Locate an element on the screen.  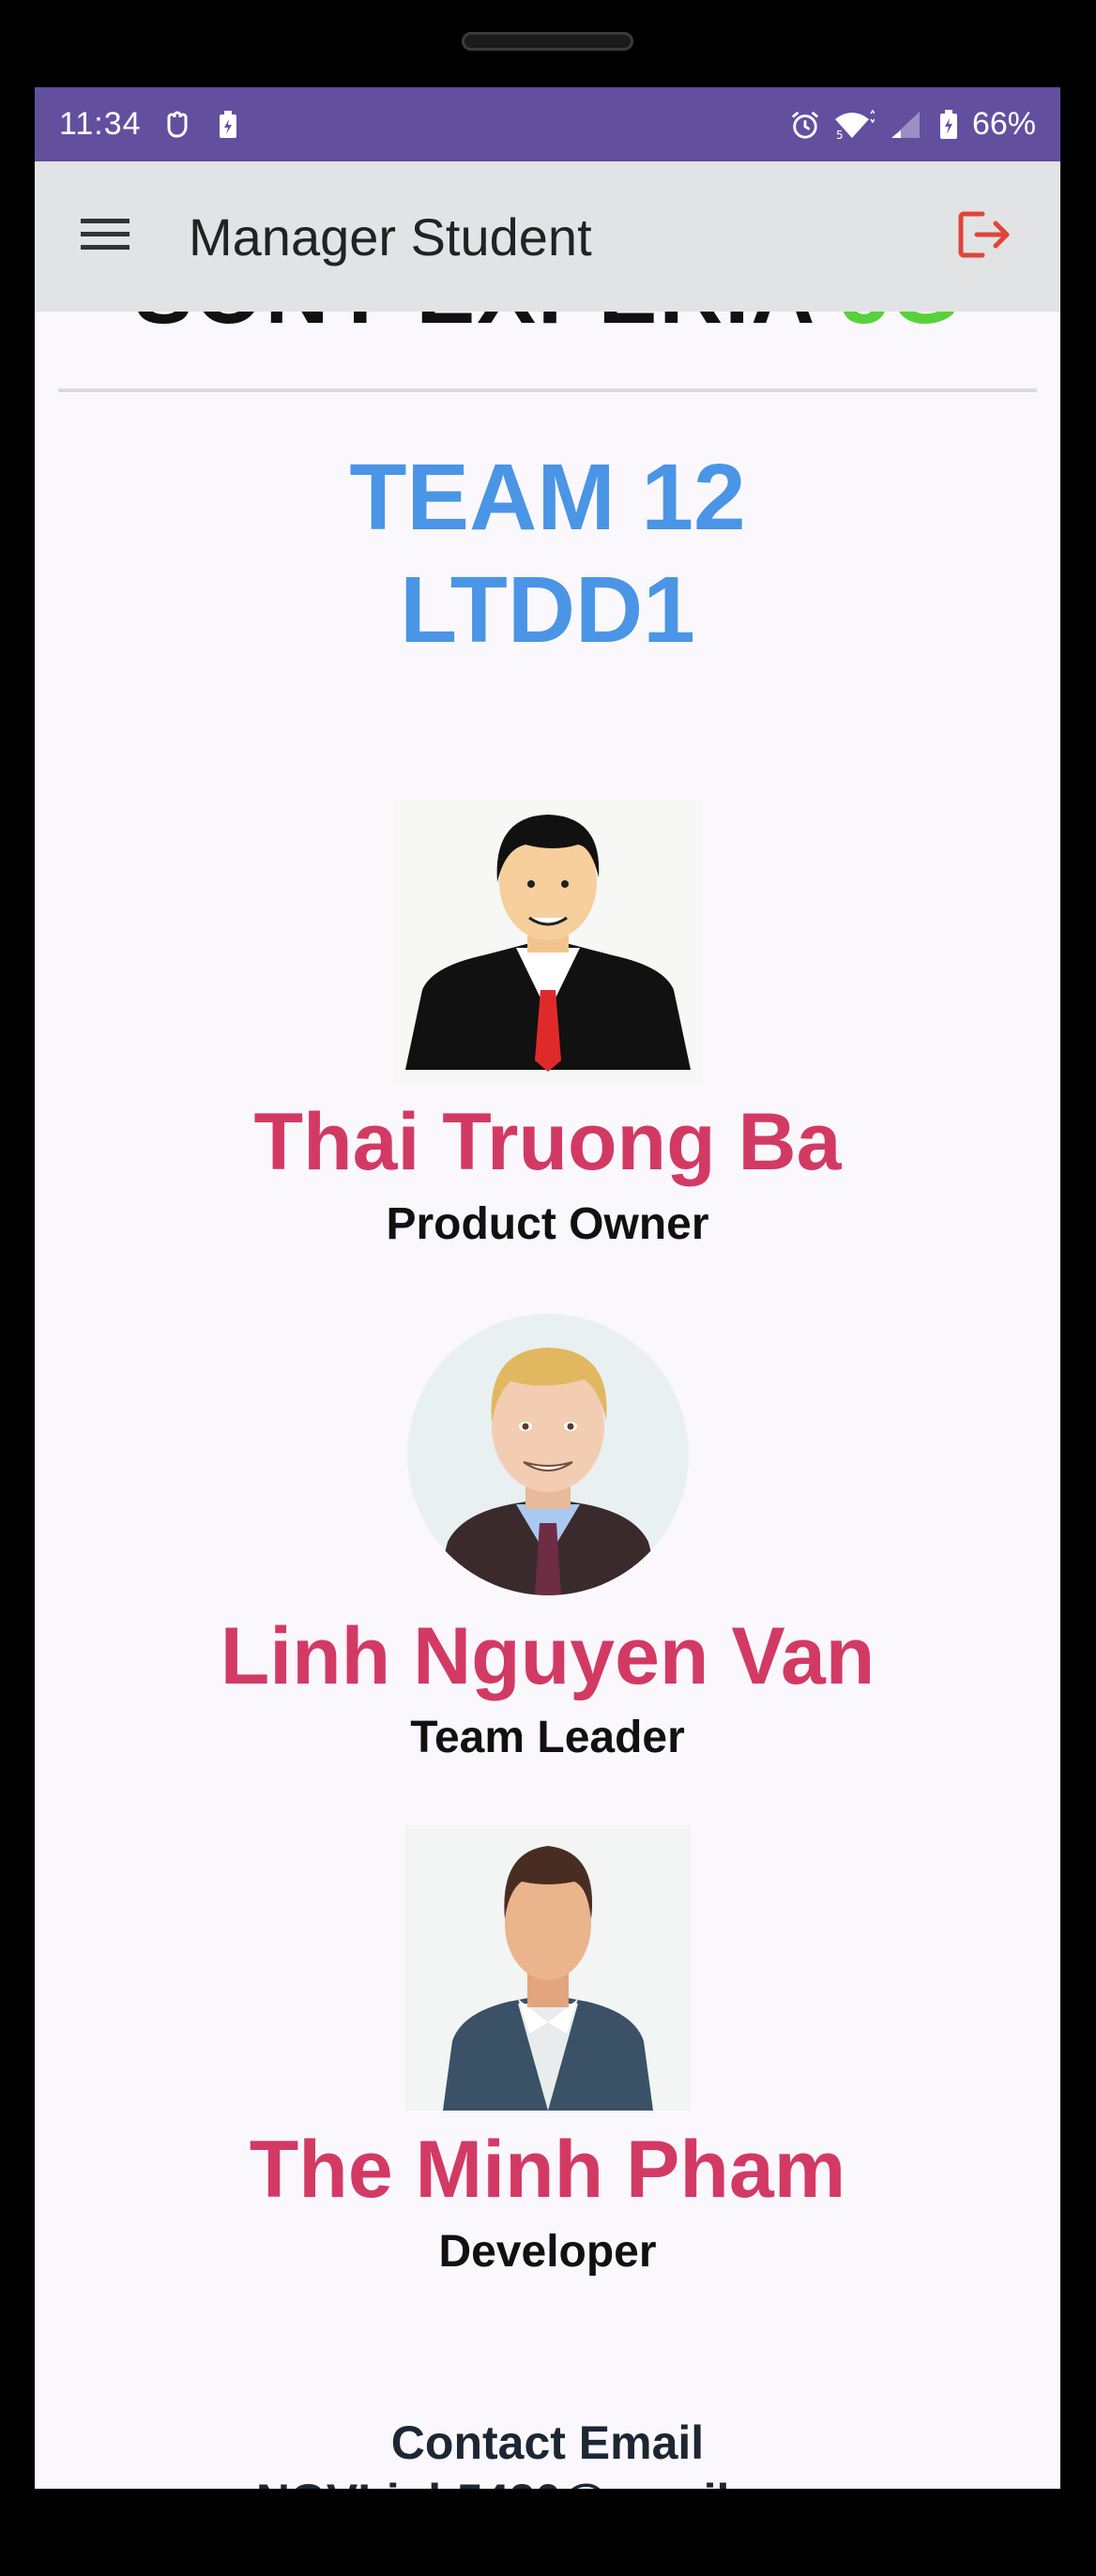
member-role: Team Leader is located at coordinates (547, 1737).